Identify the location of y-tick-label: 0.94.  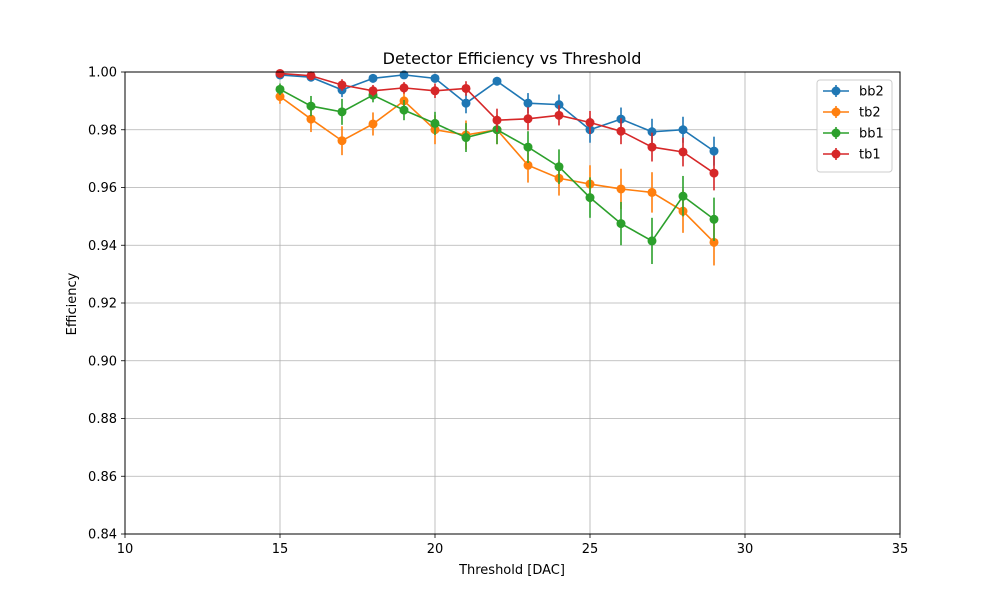
(102, 246).